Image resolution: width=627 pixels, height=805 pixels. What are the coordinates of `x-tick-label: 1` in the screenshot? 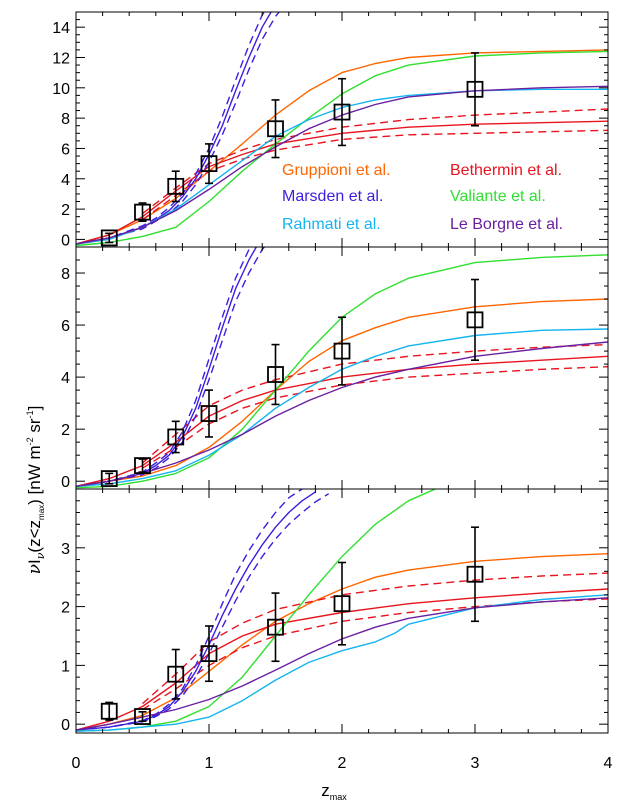 It's located at (209, 763).